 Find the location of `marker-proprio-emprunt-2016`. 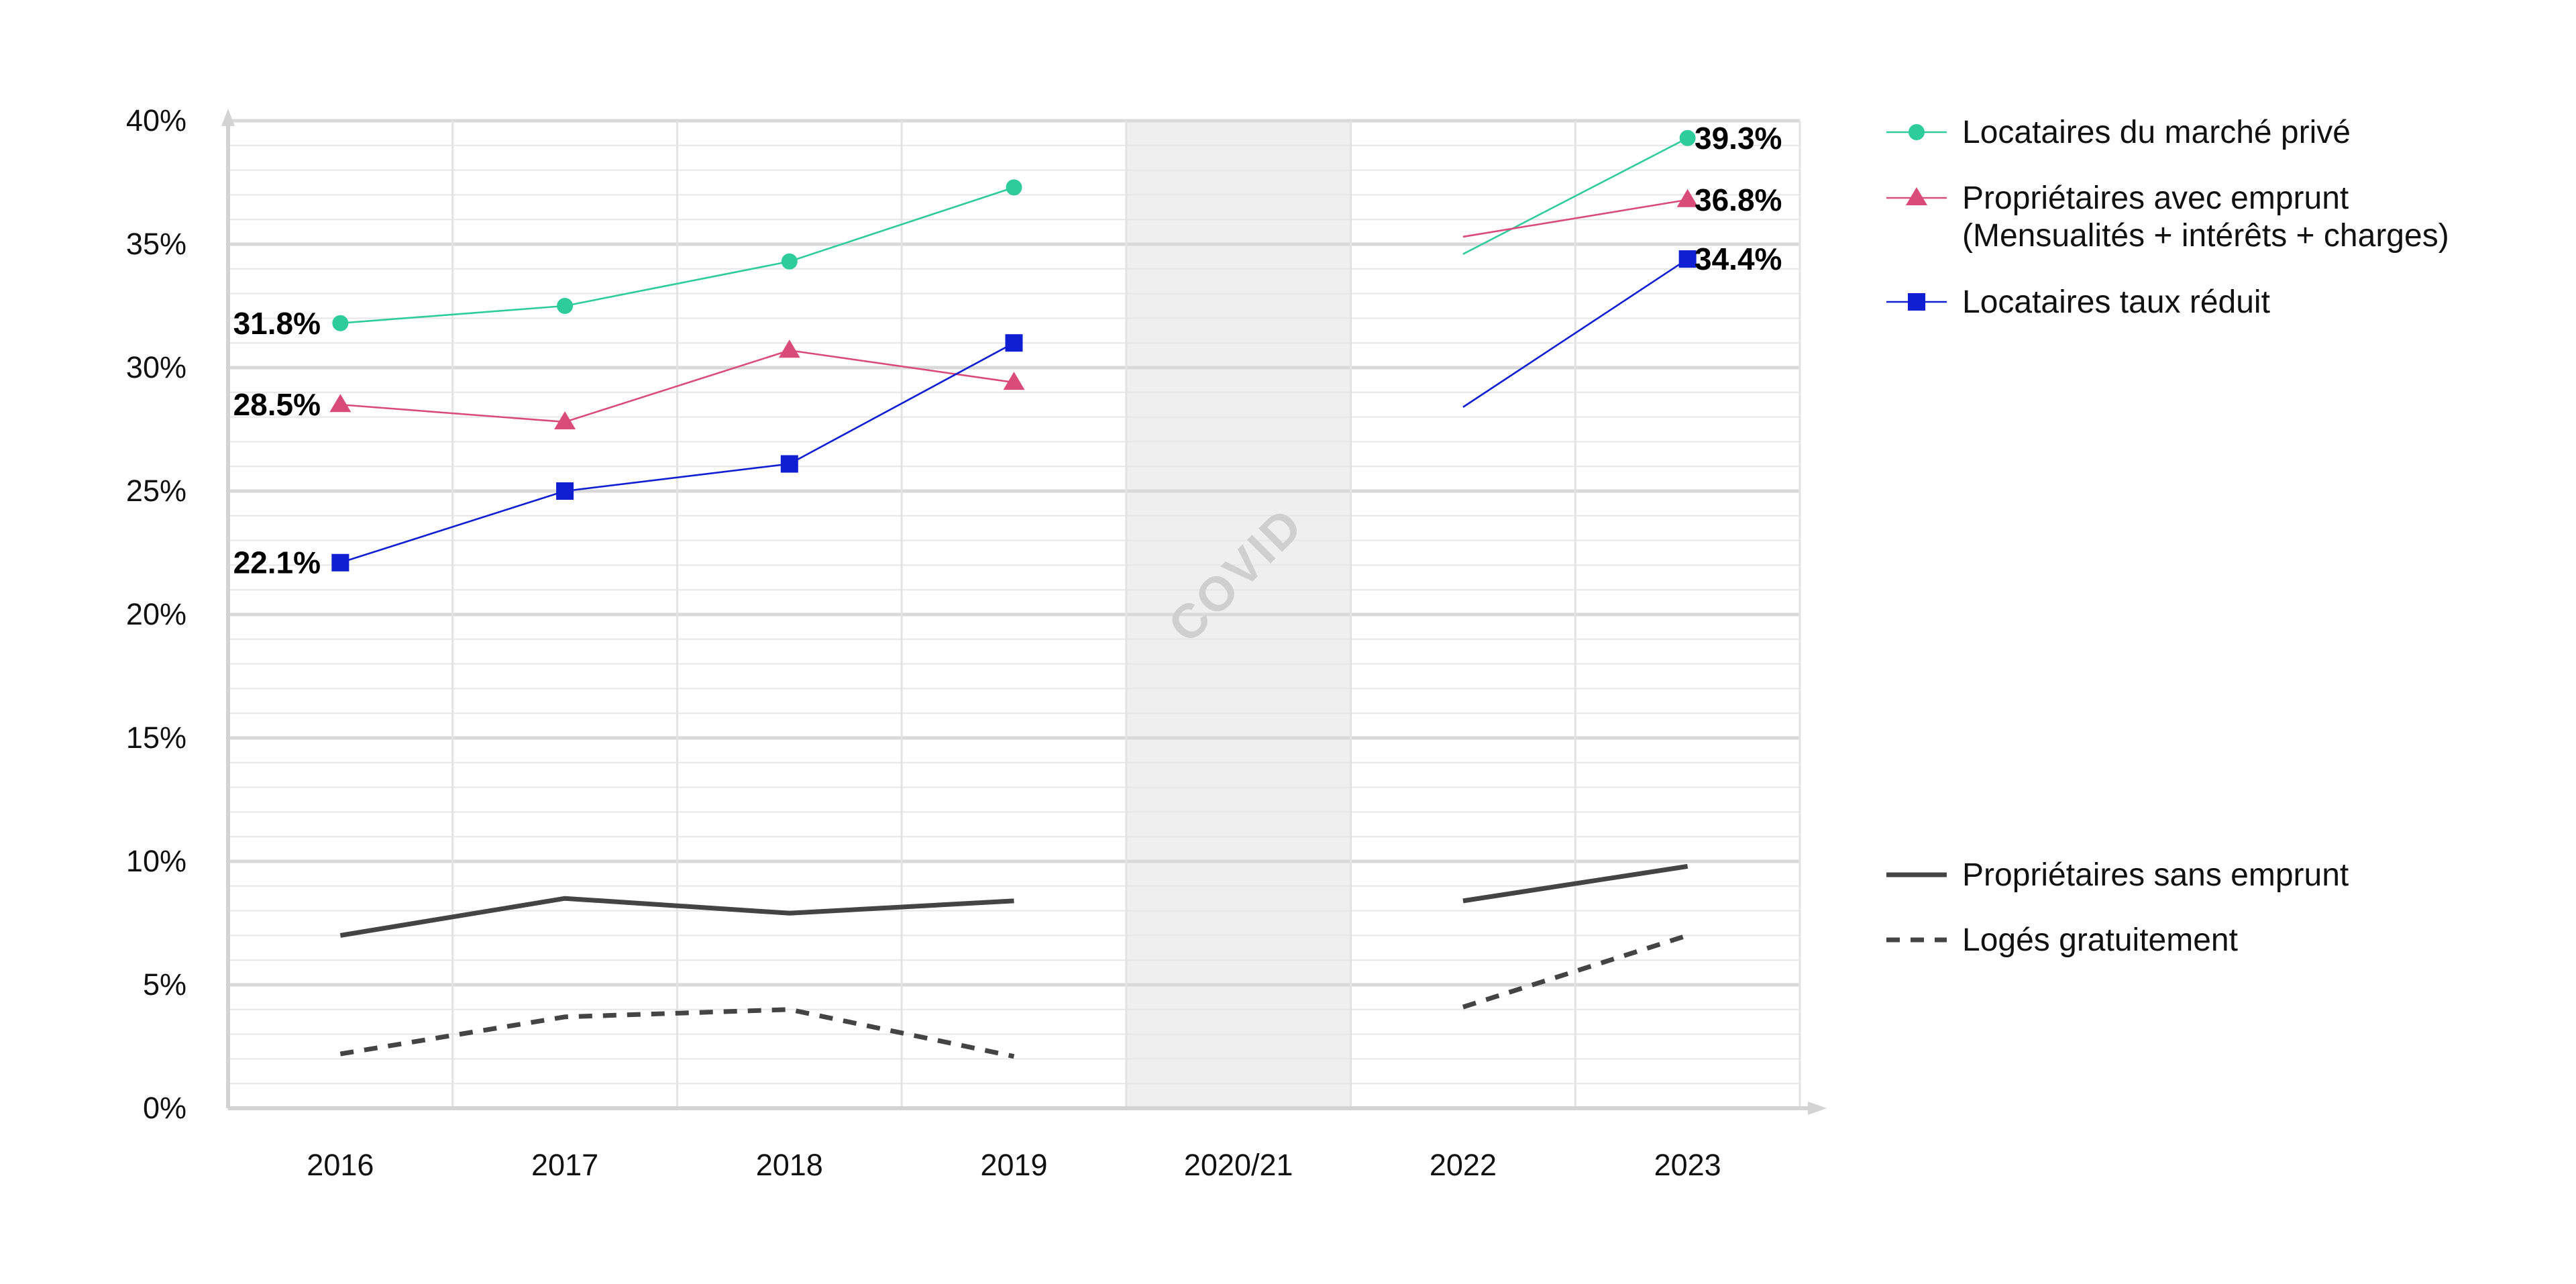

marker-proprio-emprunt-2016 is located at coordinates (340, 403).